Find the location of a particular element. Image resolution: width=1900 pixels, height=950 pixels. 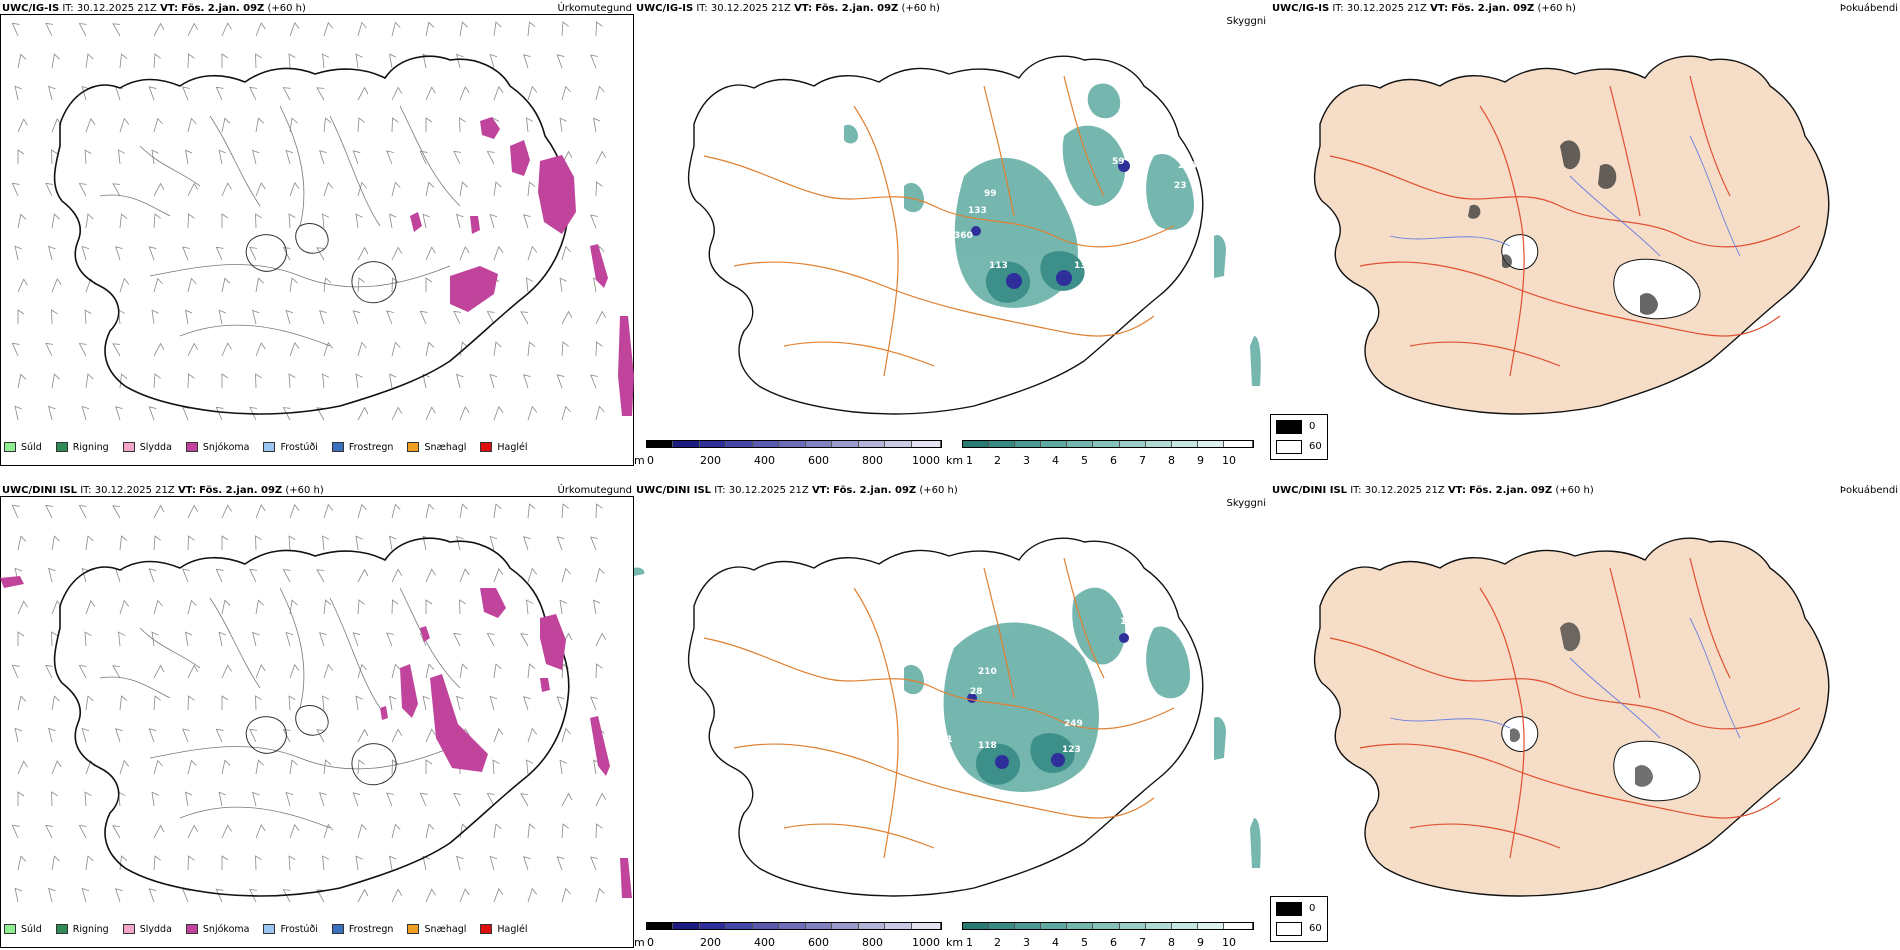

legend-item: Snæhagl is located at coordinates (436, 447).